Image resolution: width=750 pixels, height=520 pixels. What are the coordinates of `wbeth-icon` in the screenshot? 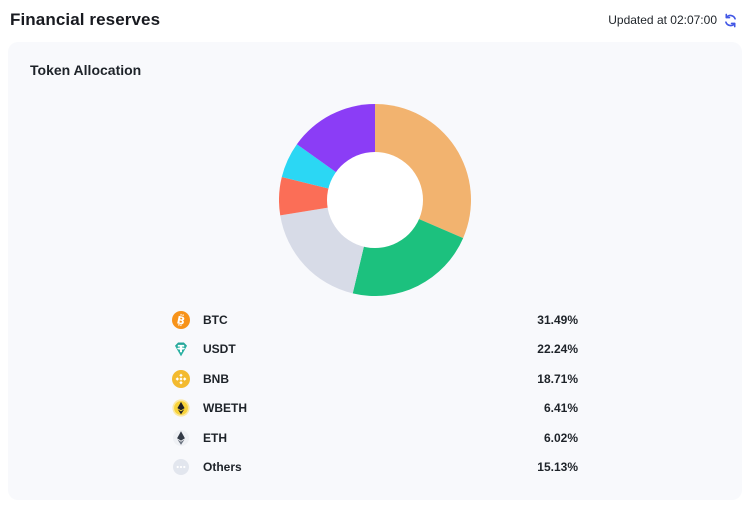 It's located at (181, 408).